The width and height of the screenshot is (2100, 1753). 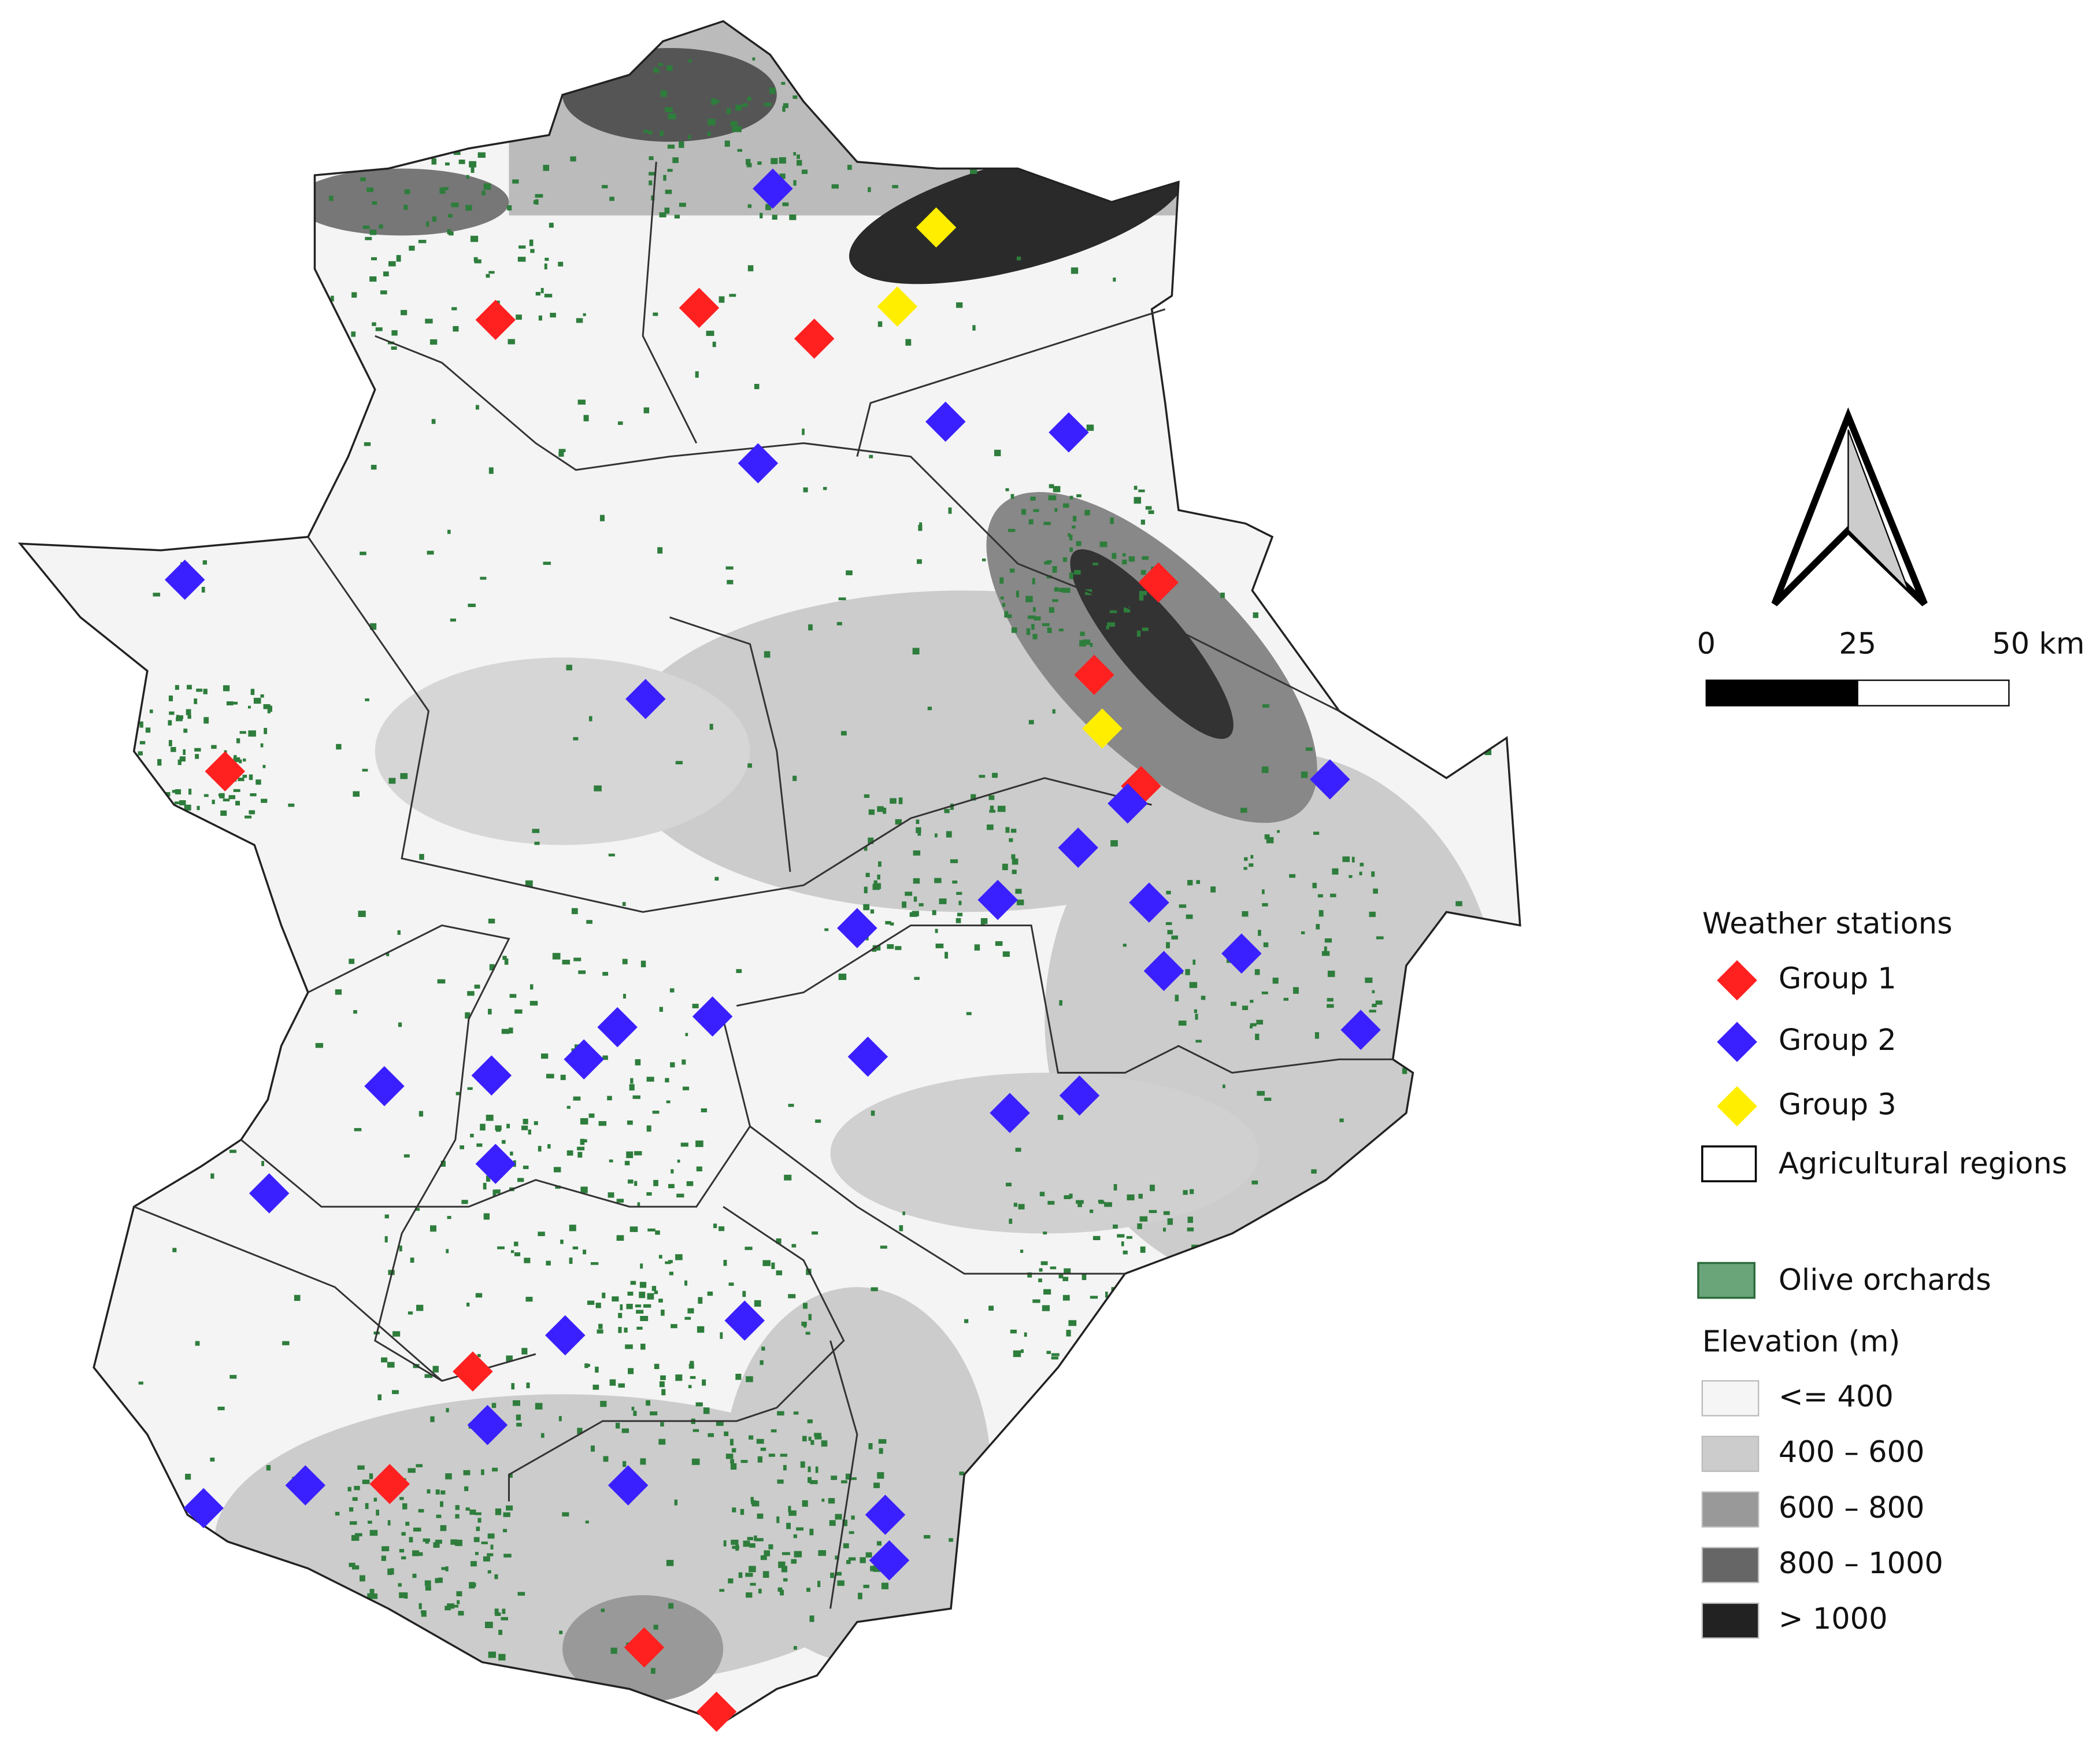 What do you see at coordinates (1833, 1619) in the screenshot?
I see `legend-label: > 1000` at bounding box center [1833, 1619].